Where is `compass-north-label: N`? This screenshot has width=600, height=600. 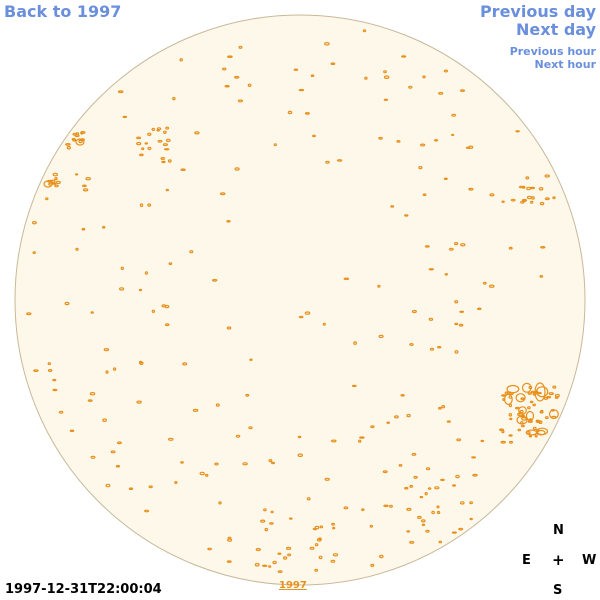
compass-north-label: N is located at coordinates (558, 530).